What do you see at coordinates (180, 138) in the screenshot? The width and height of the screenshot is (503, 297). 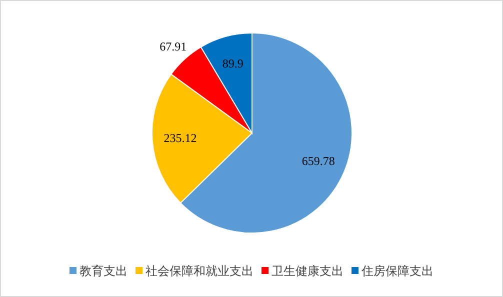 I see `data-label: 235.12` at bounding box center [180, 138].